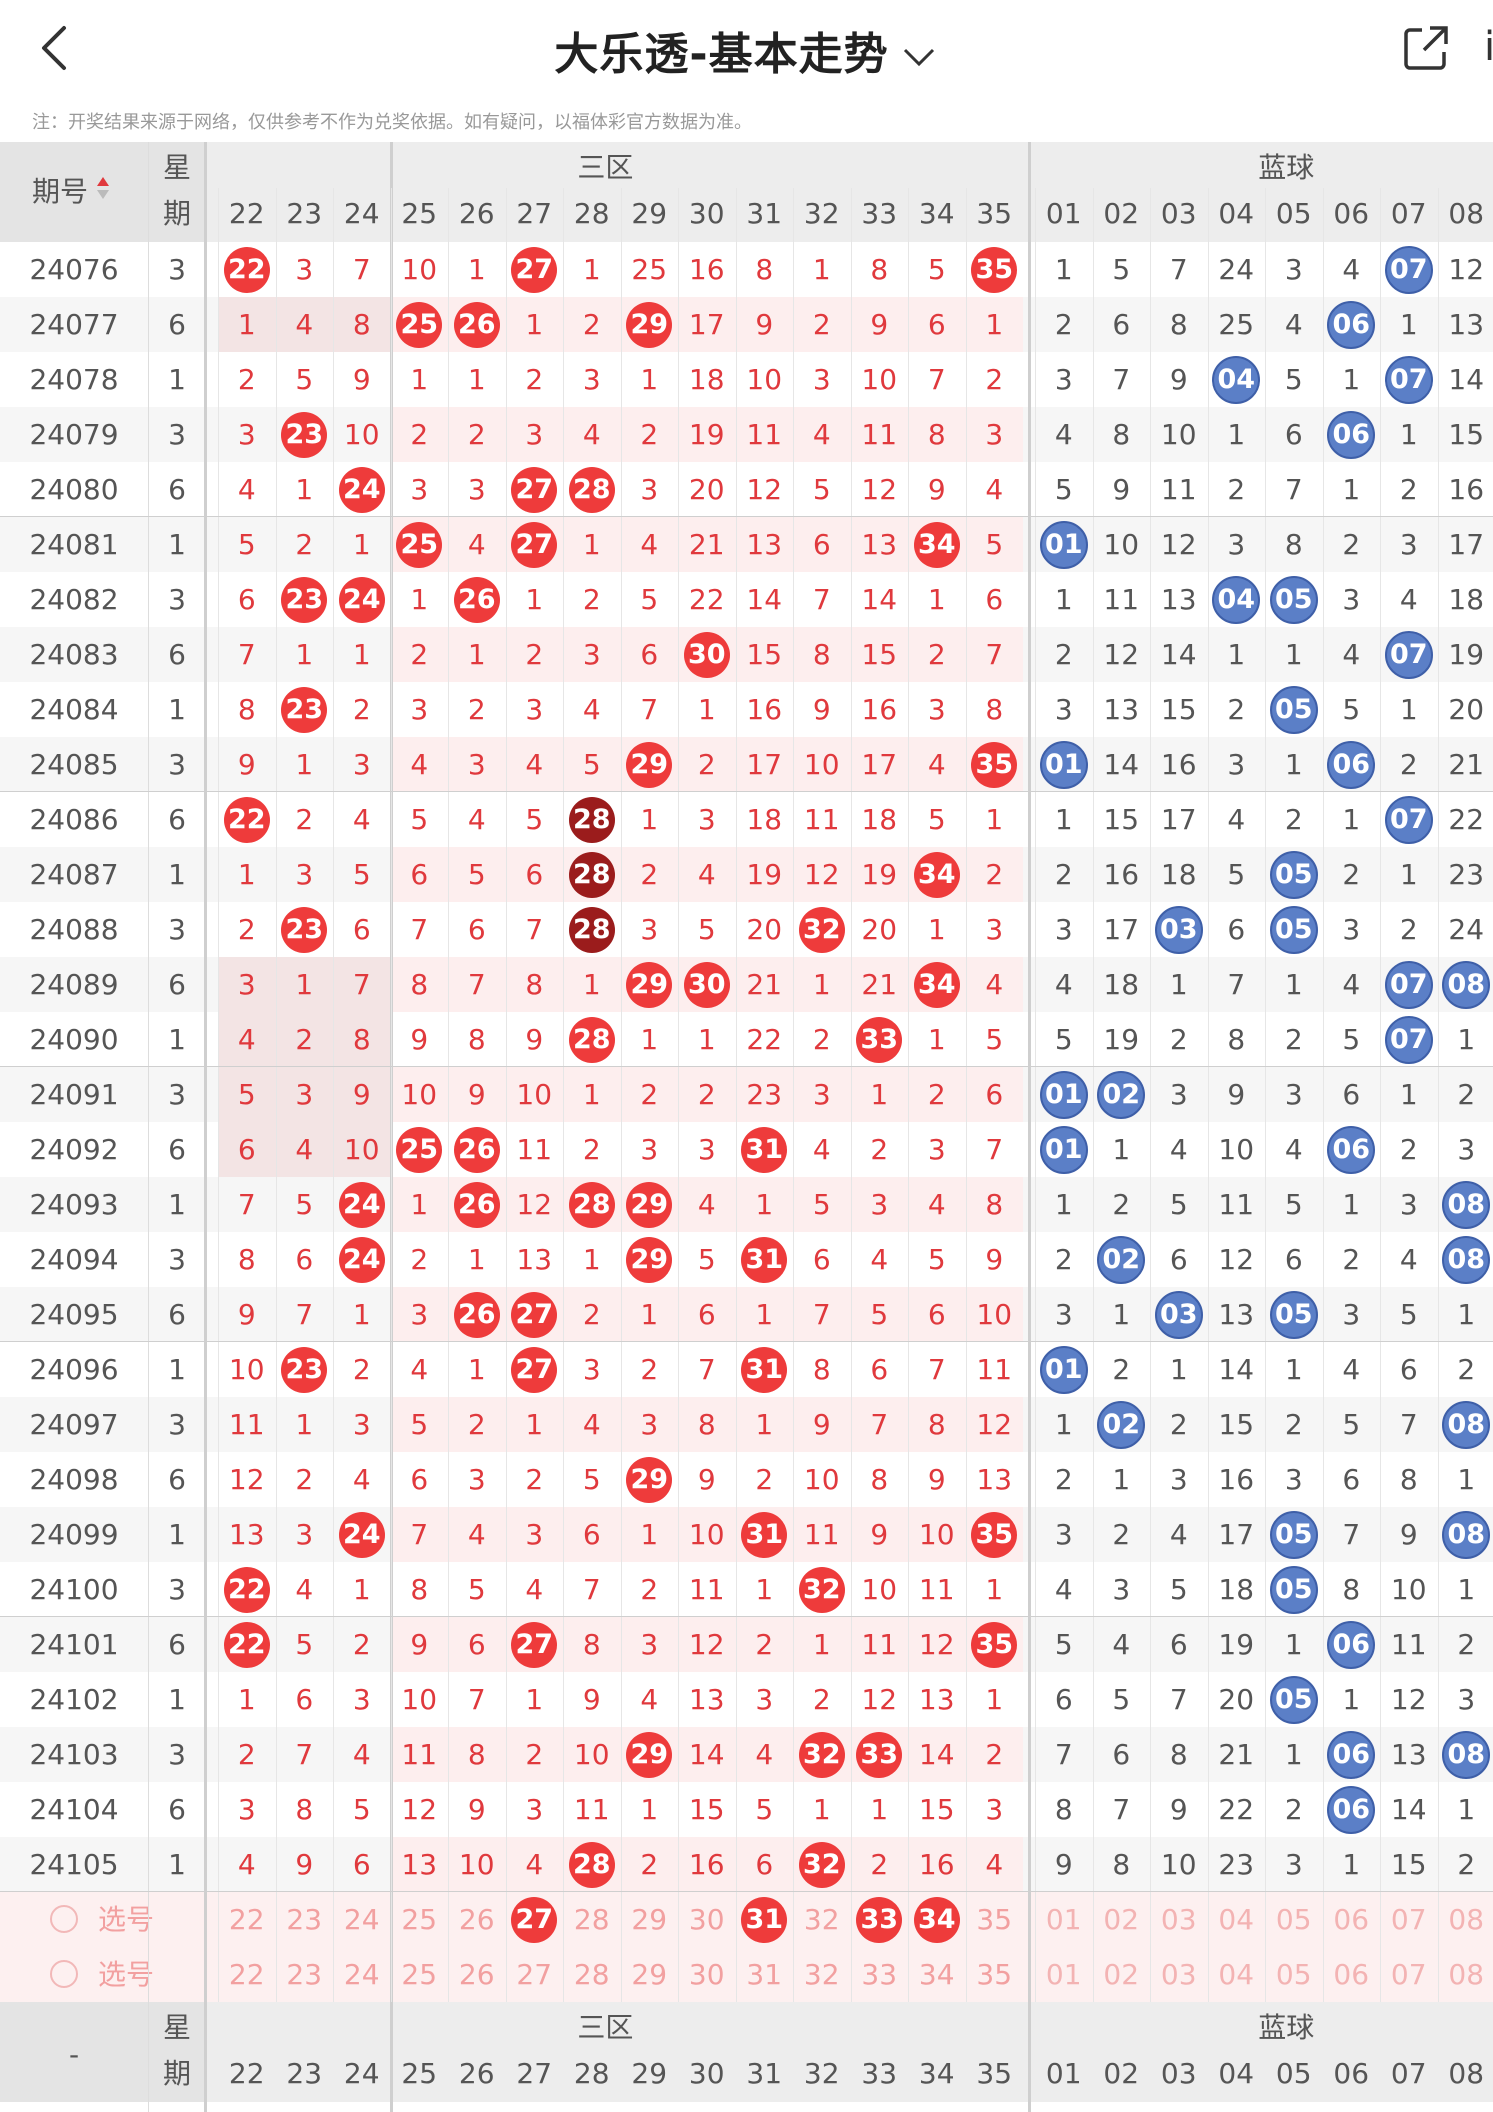 This screenshot has height=2112, width=1493. Describe the element at coordinates (74, 1589) in the screenshot. I see `period-cell: 24100` at that location.